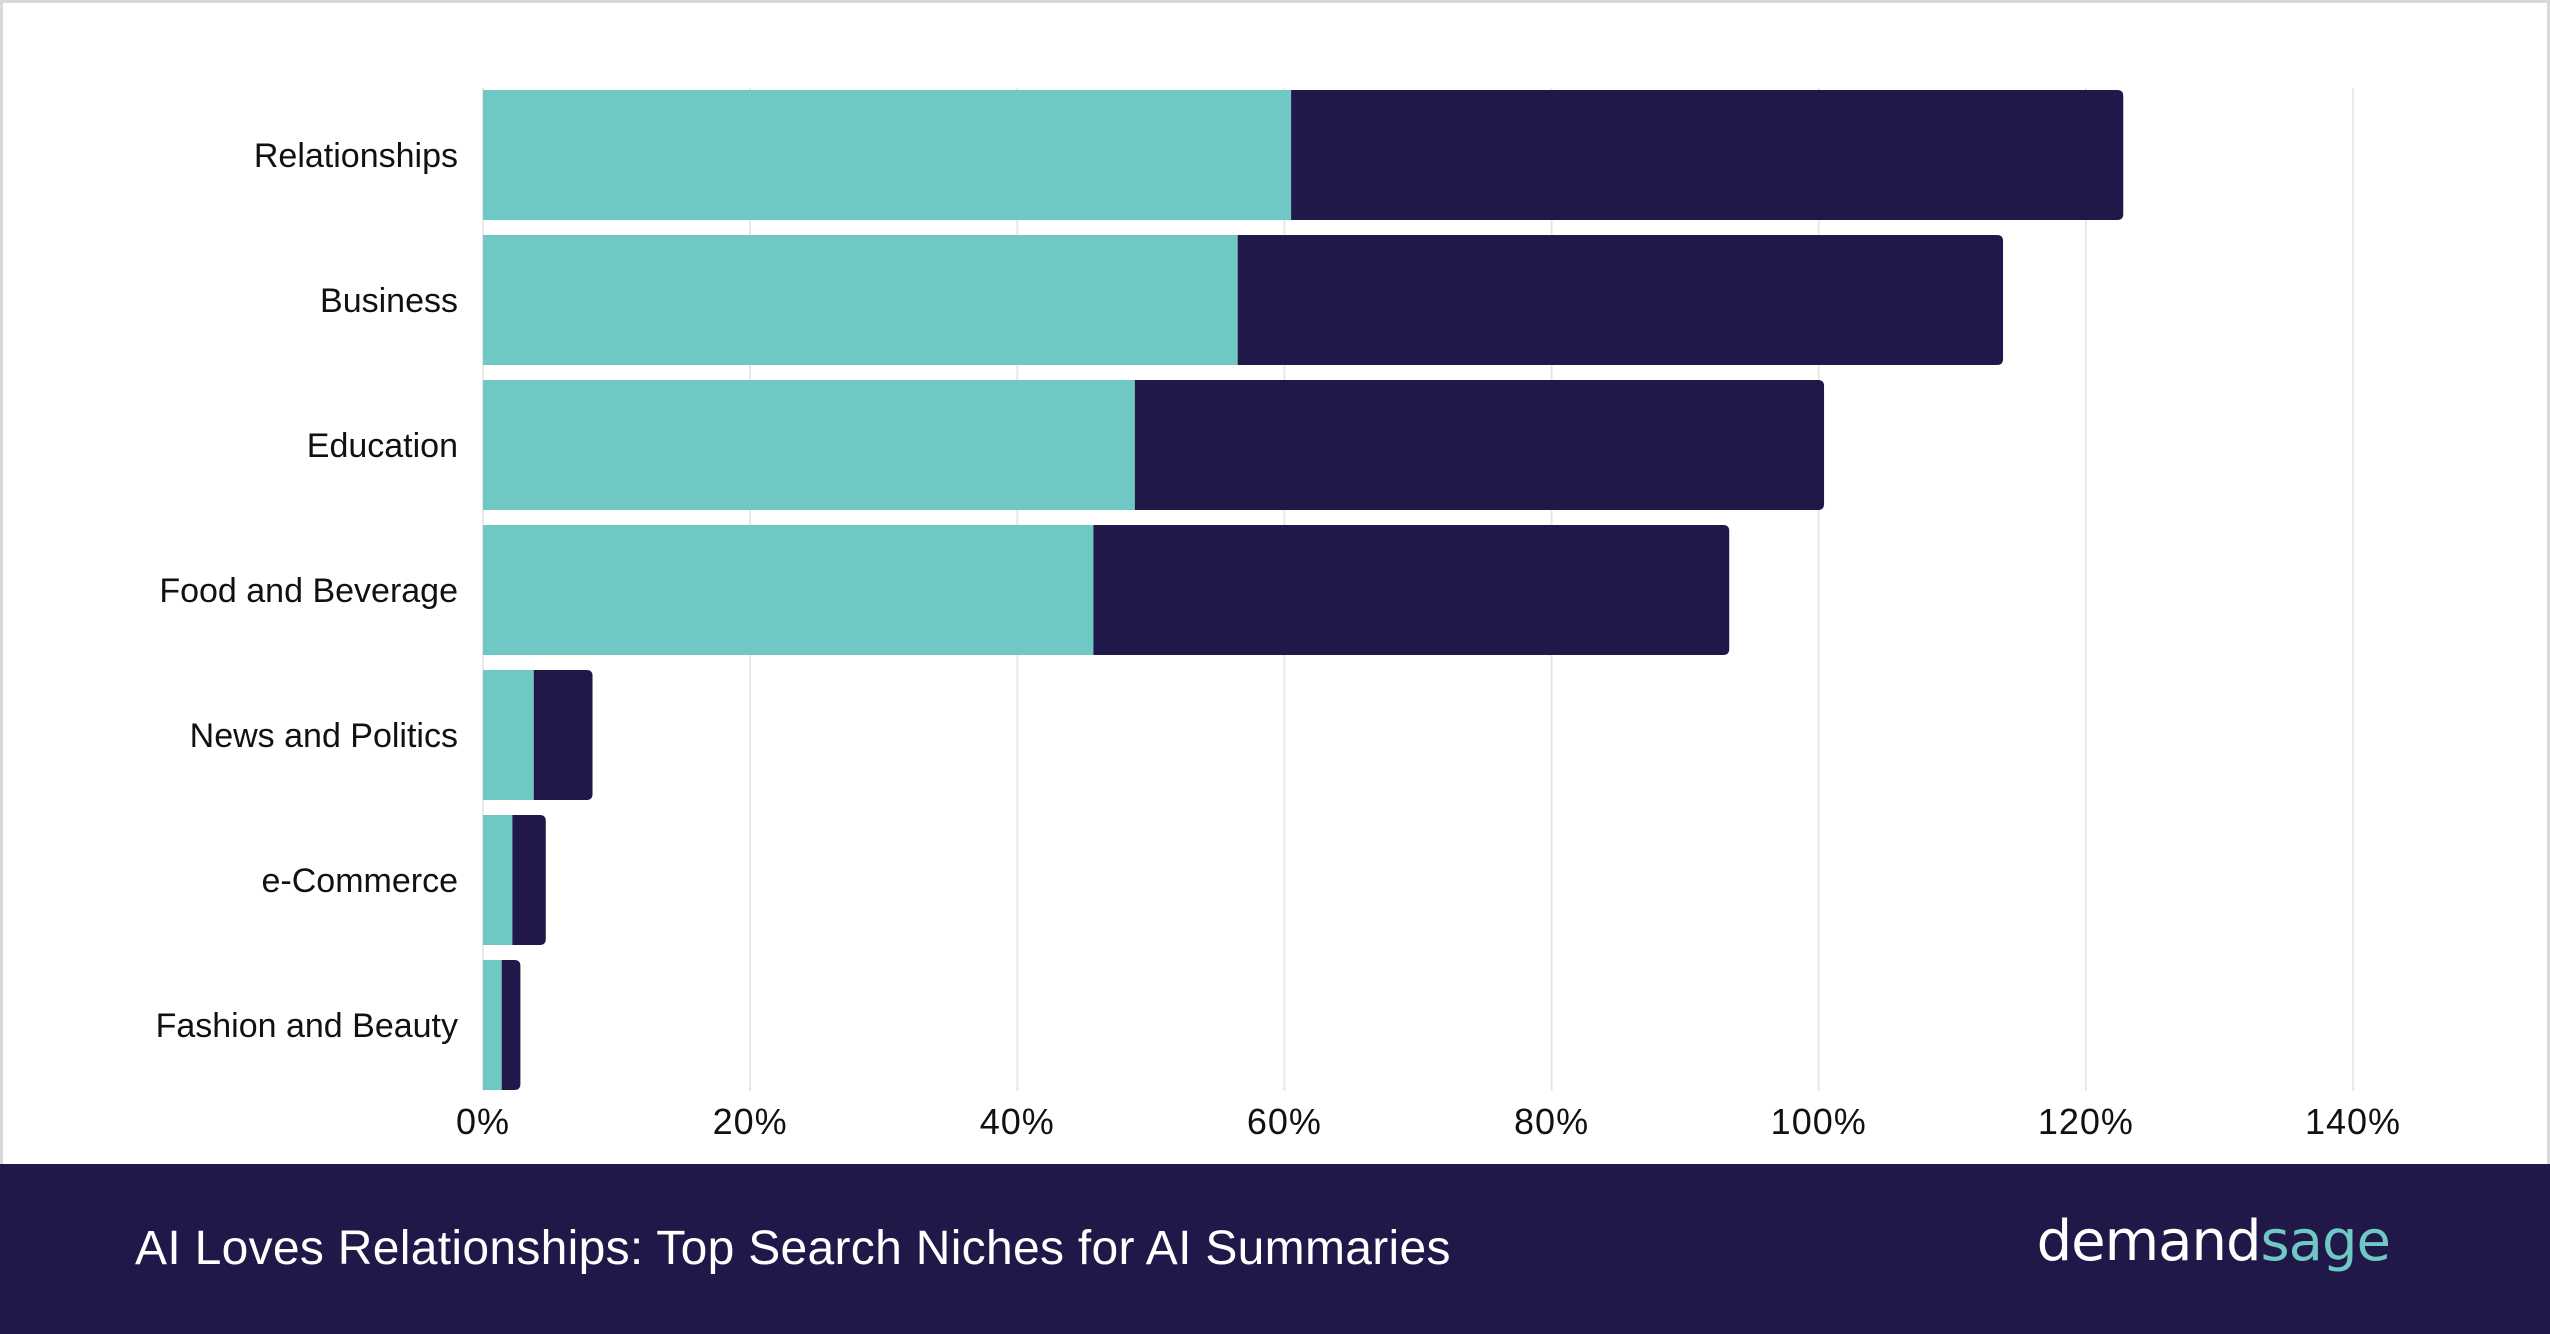 The width and height of the screenshot is (2550, 1334). Describe the element at coordinates (389, 301) in the screenshot. I see `category-label: Business` at that location.